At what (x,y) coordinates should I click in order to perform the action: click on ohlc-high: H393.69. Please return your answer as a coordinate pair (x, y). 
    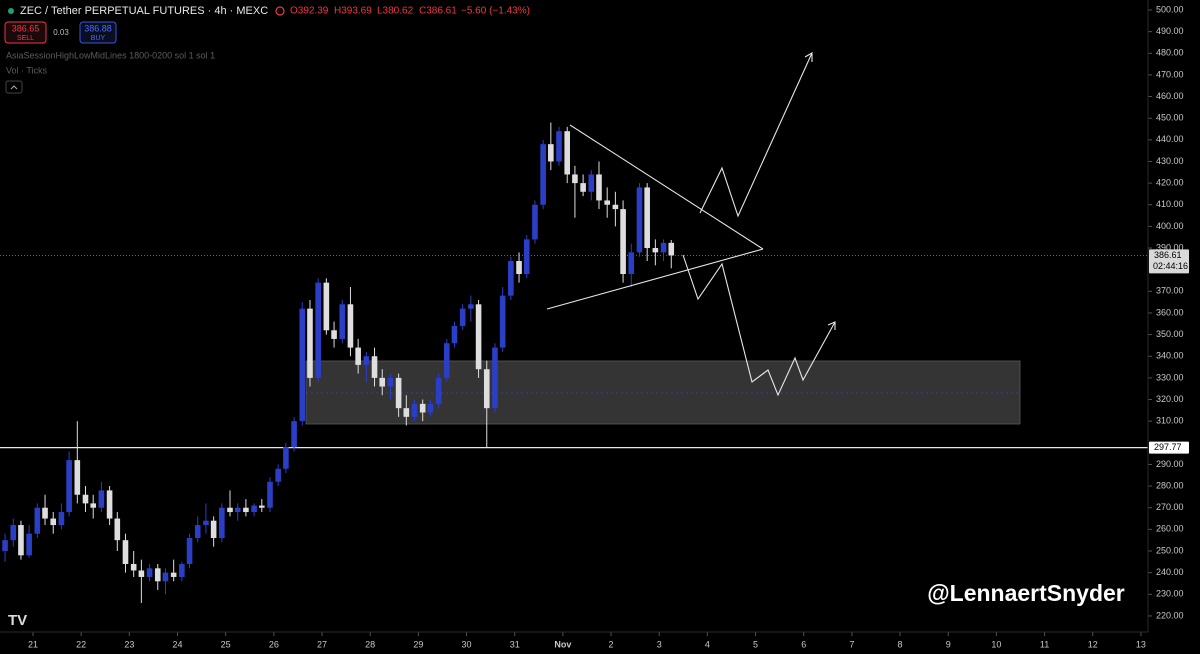
    Looking at the image, I should click on (353, 11).